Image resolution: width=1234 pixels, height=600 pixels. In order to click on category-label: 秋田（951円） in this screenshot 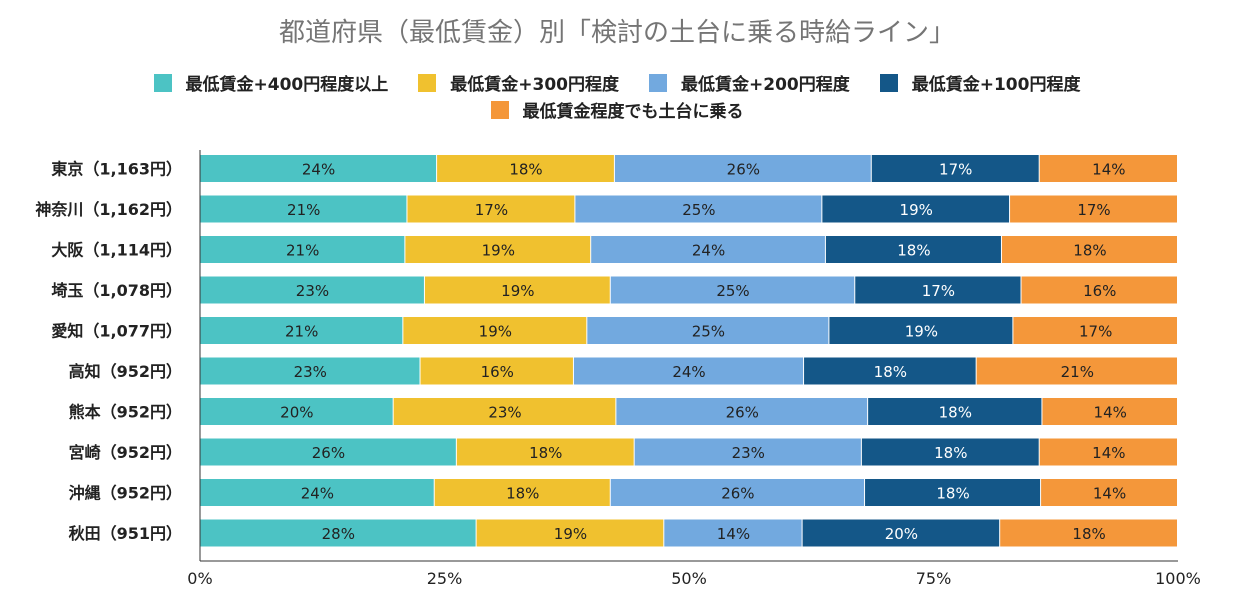, I will do `click(125, 533)`.